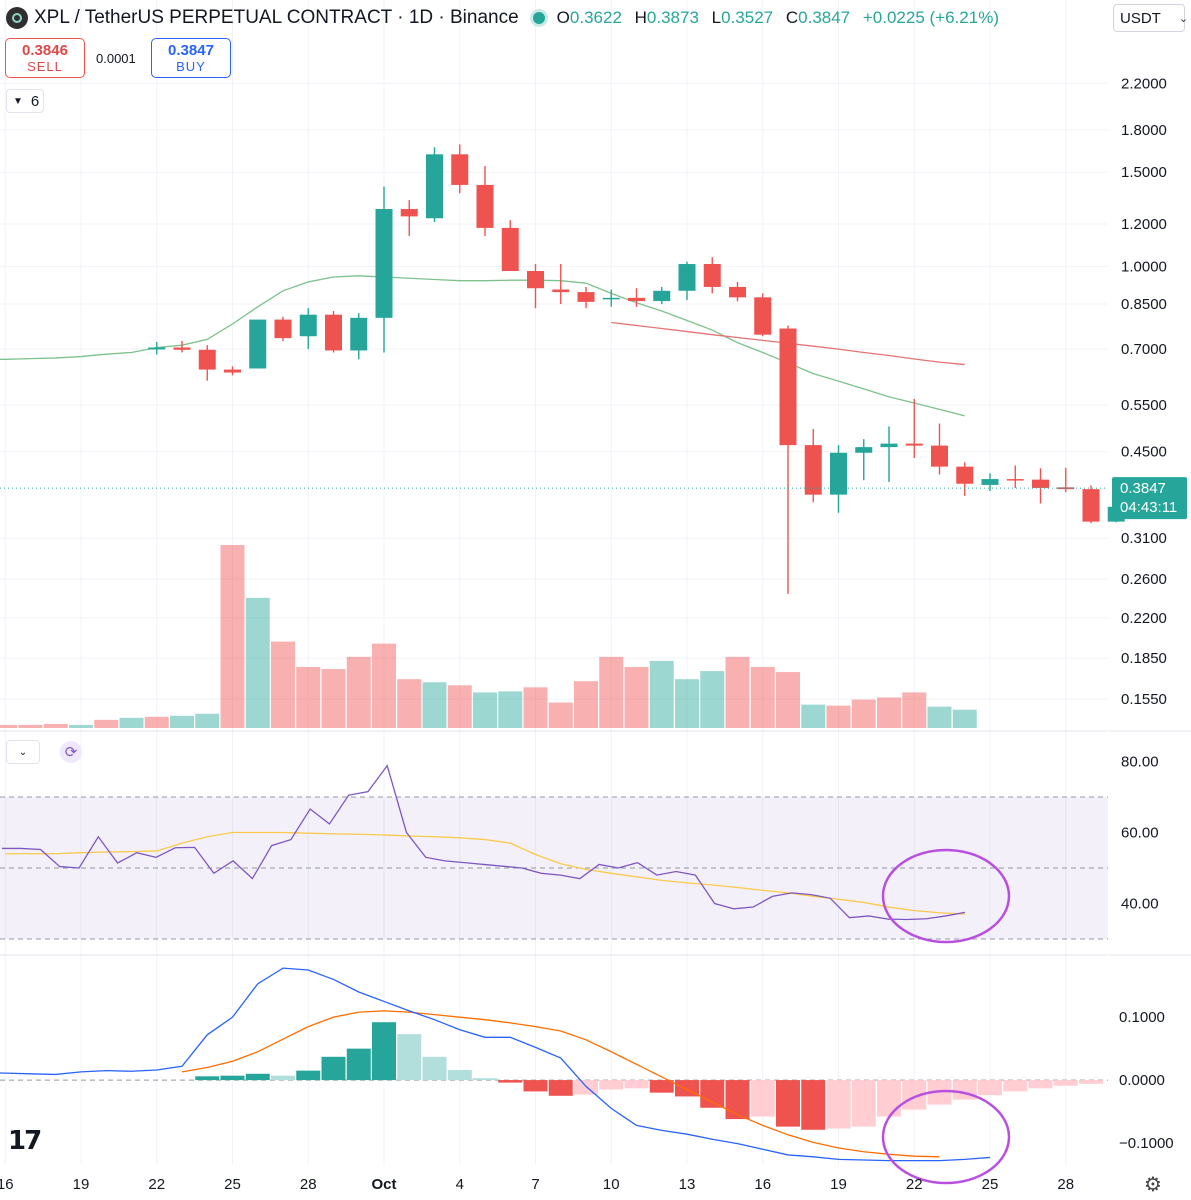 This screenshot has width=1191, height=1200. Describe the element at coordinates (838, 1184) in the screenshot. I see `time-axis-label: 19` at that location.